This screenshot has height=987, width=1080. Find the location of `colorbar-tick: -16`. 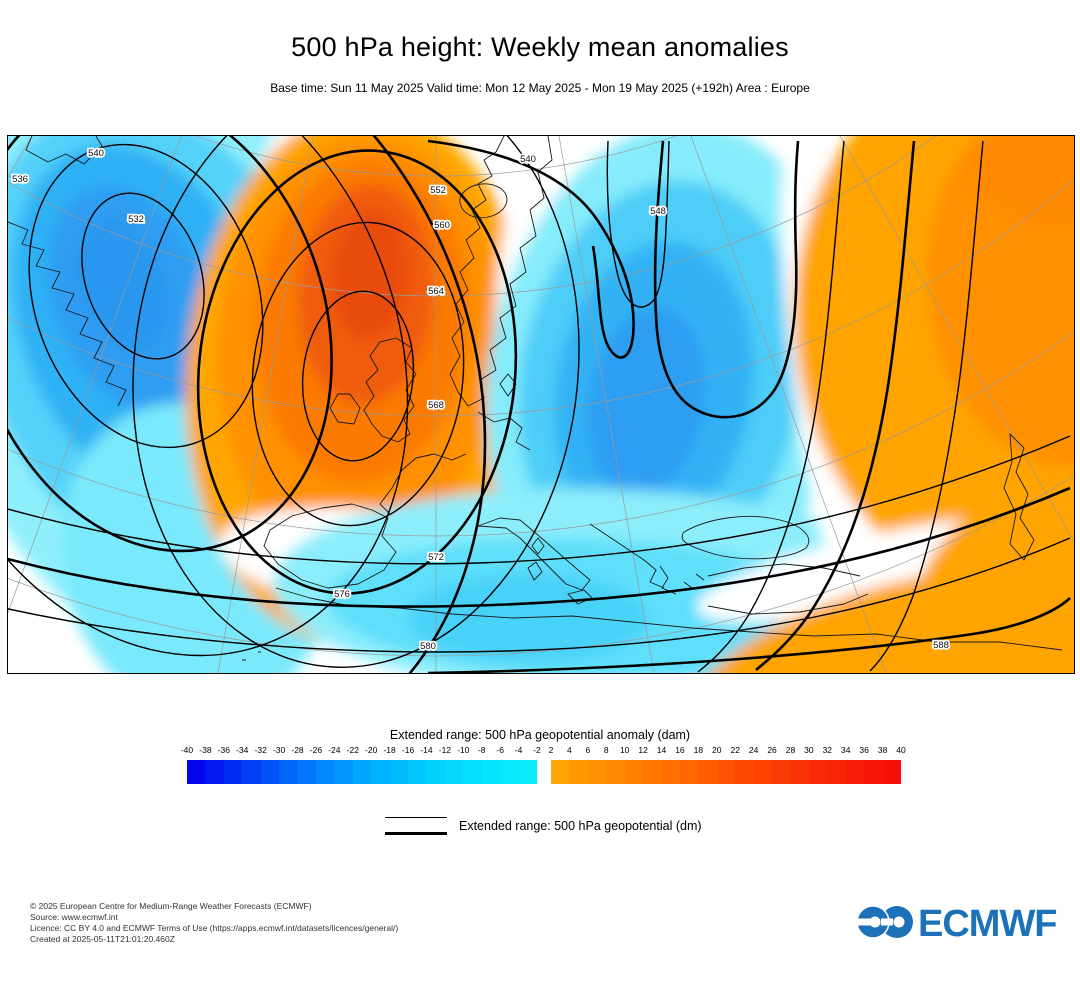

colorbar-tick: -16 is located at coordinates (408, 750).